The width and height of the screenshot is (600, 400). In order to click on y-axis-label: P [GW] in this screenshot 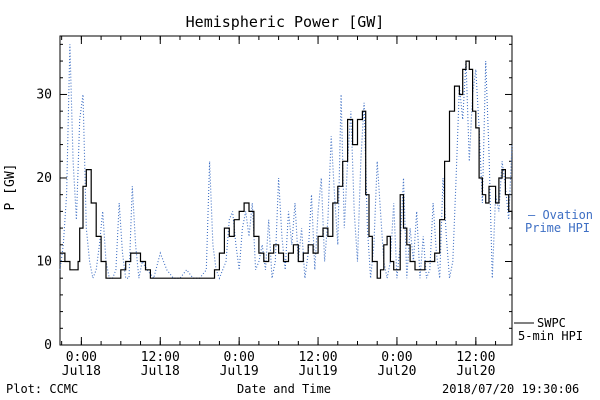, I will do `click(10, 187)`.